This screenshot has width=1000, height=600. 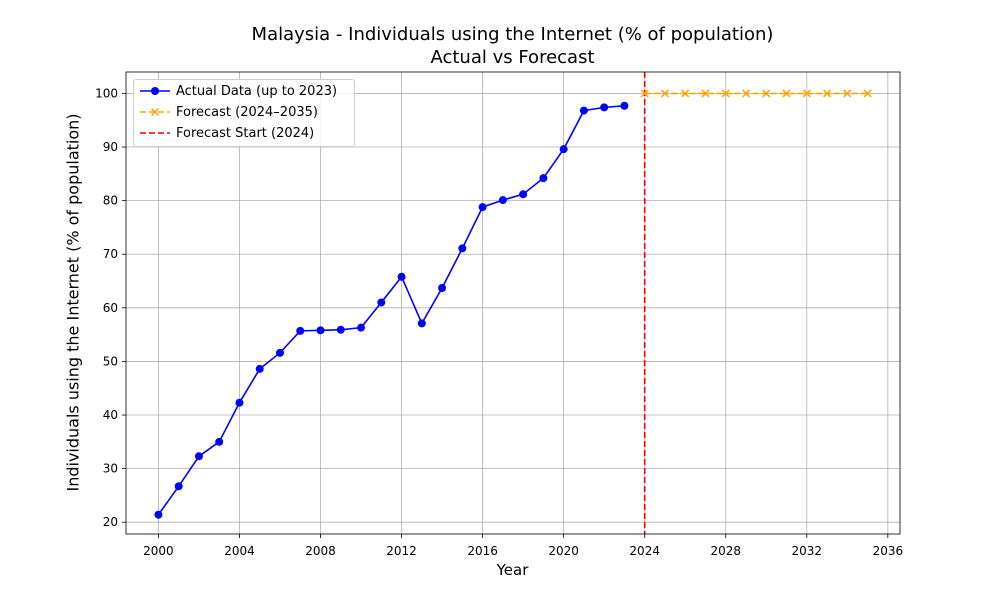 What do you see at coordinates (766, 93) in the screenshot?
I see `data-point-forecast-2030` at bounding box center [766, 93].